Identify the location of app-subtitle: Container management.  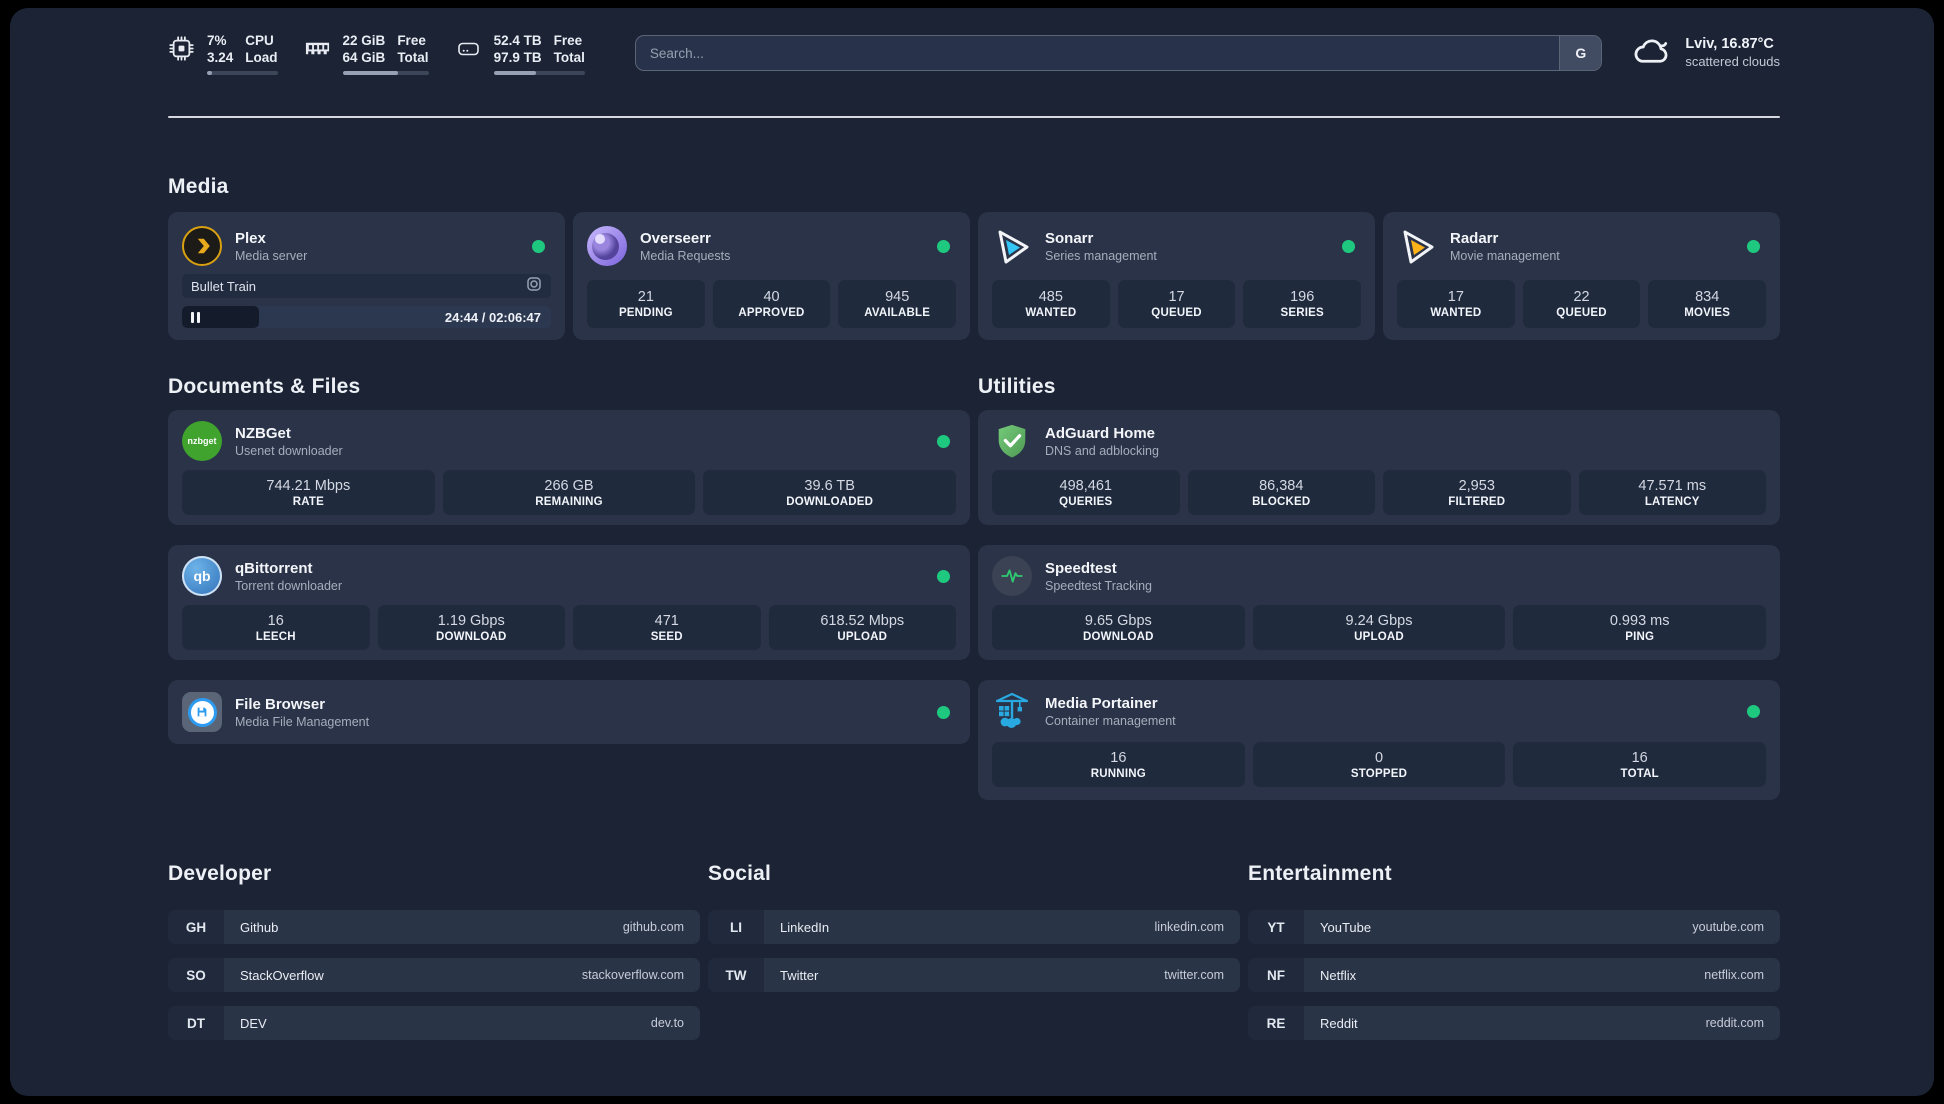
(1110, 720).